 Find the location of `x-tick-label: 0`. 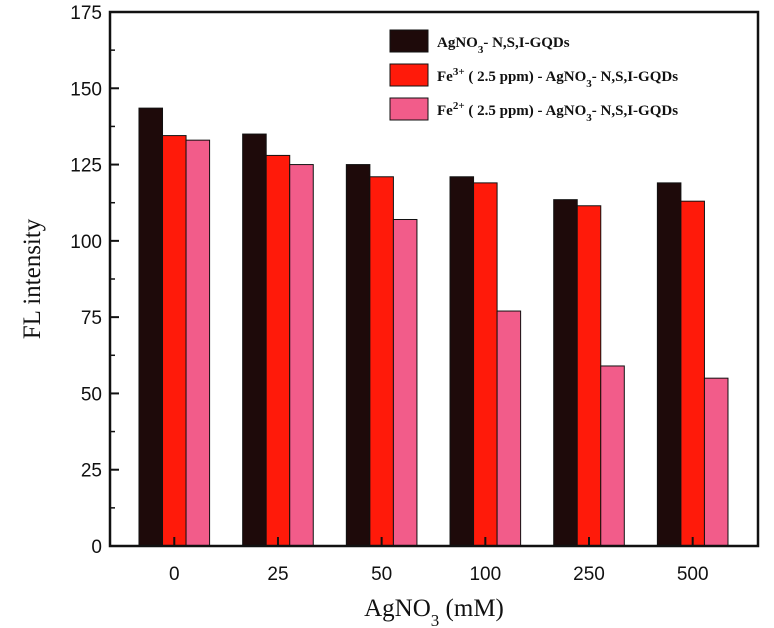

x-tick-label: 0 is located at coordinates (174, 574).